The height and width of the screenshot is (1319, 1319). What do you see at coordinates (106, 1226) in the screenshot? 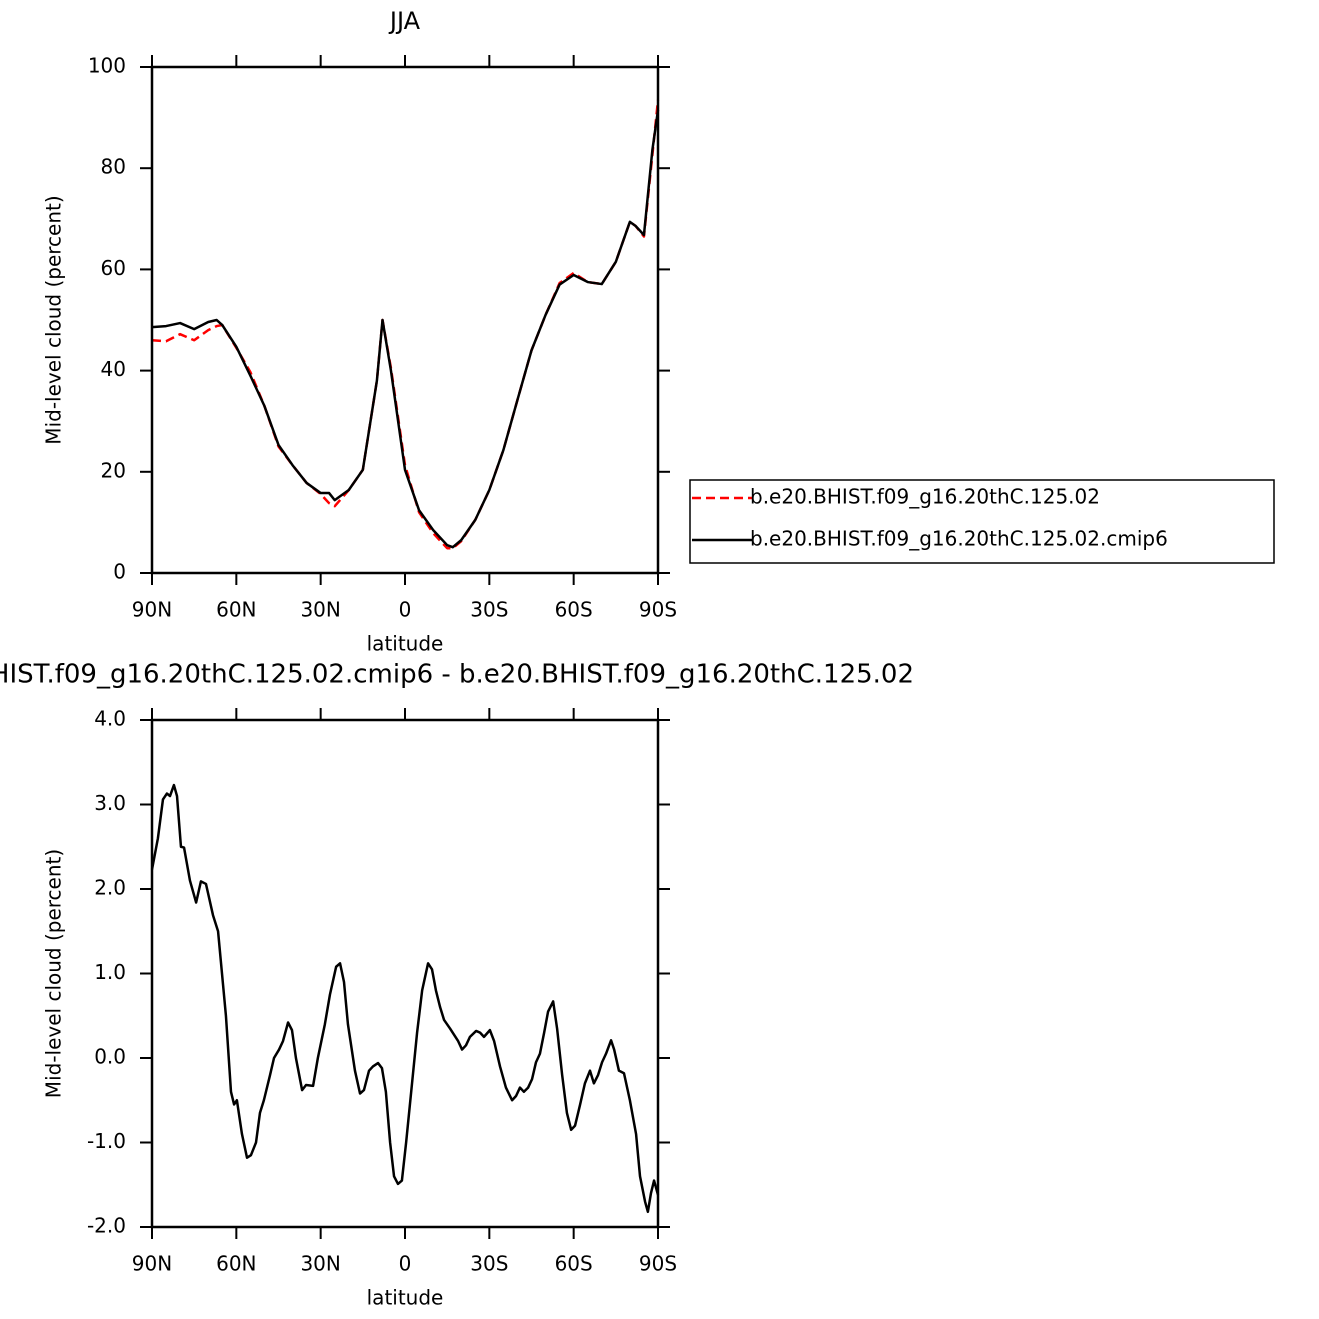
I see `y-tick-label: -2.0` at bounding box center [106, 1226].